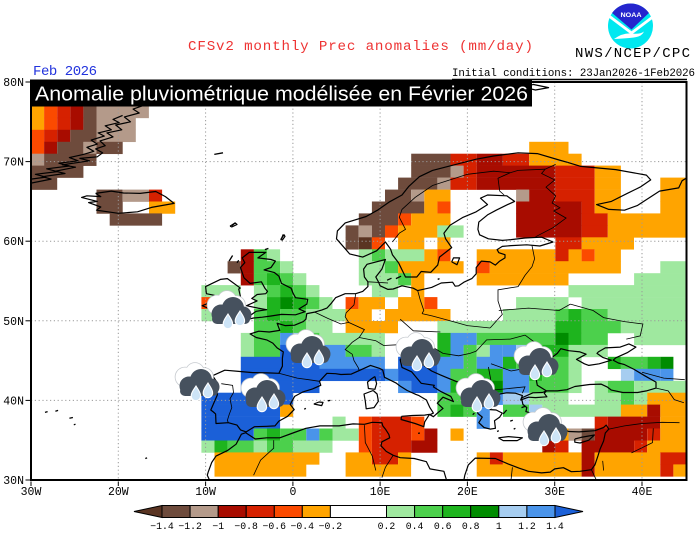 Image resolution: width=700 pixels, height=534 pixels. I want to click on svg-text: 30W, so click(31, 492).